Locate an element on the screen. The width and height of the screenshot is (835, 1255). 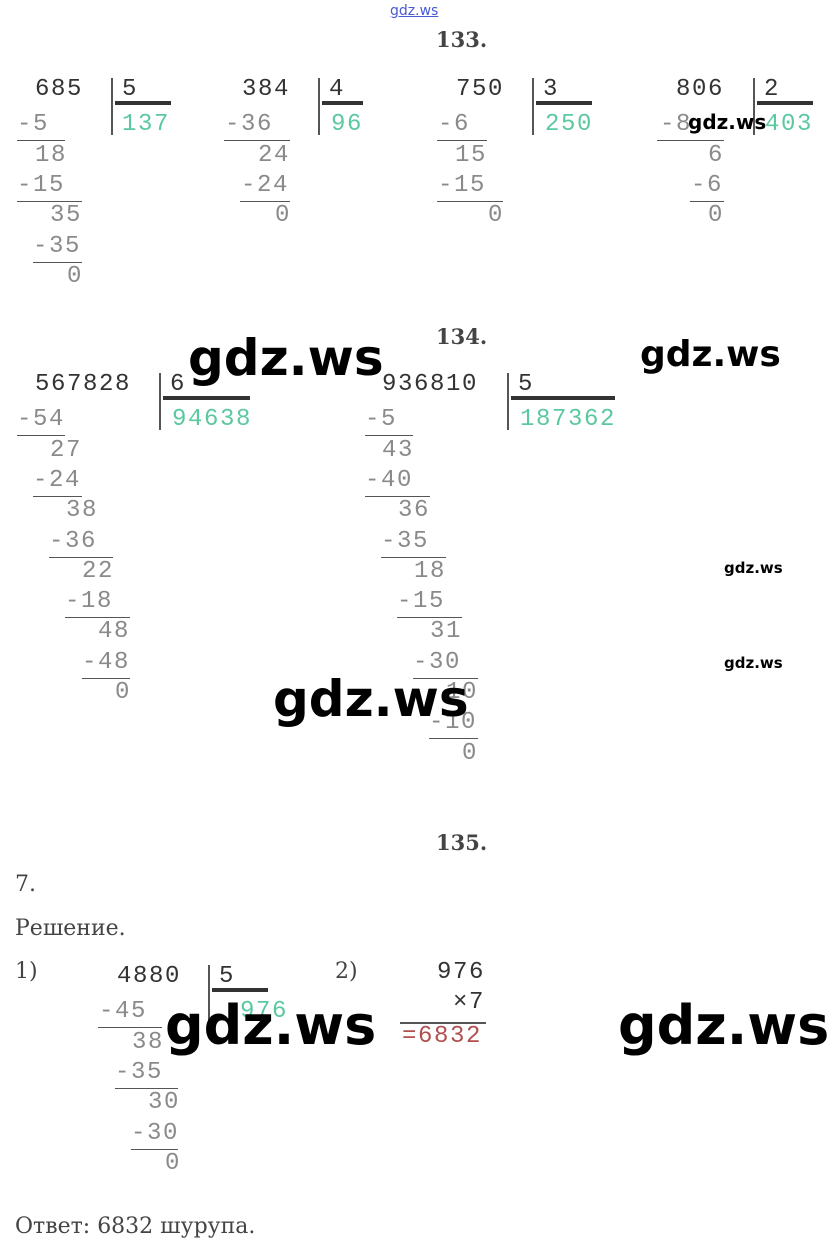
divisor: 4 is located at coordinates (337, 89).